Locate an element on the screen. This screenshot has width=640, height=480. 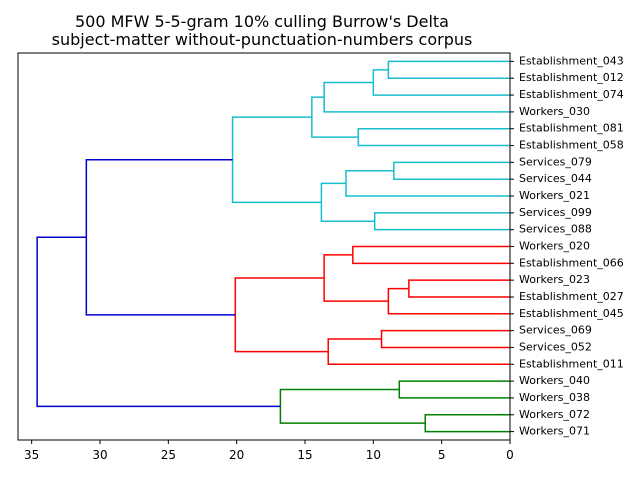
dendrogram-link-m5 is located at coordinates (335, 117).